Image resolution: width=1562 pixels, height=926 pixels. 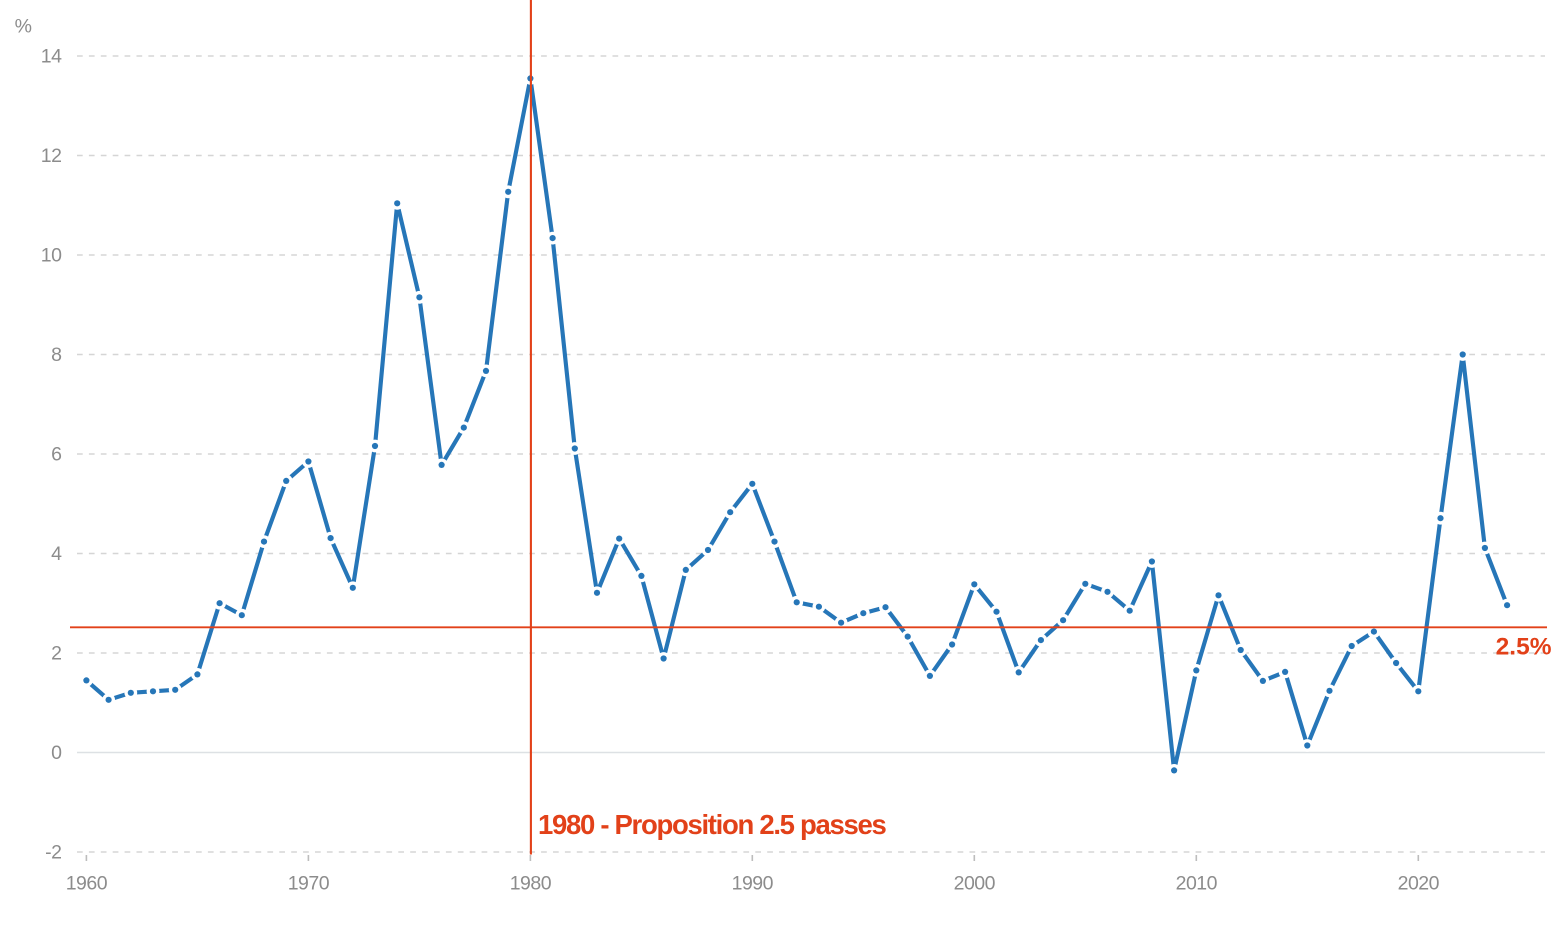 What do you see at coordinates (56, 654) in the screenshot?
I see `svg-text: 2` at bounding box center [56, 654].